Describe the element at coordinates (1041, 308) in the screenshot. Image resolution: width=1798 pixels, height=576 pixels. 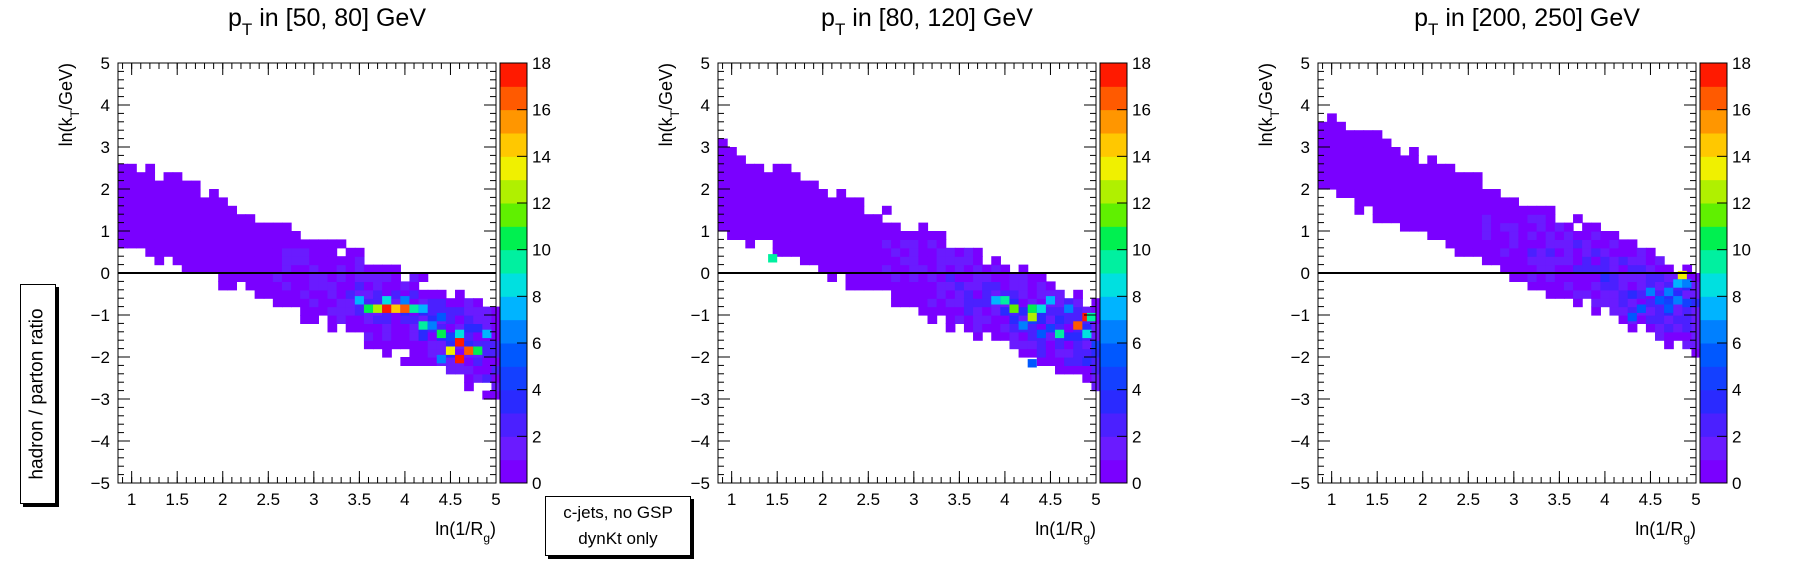
I see `heatmap-hot-cell` at that location.